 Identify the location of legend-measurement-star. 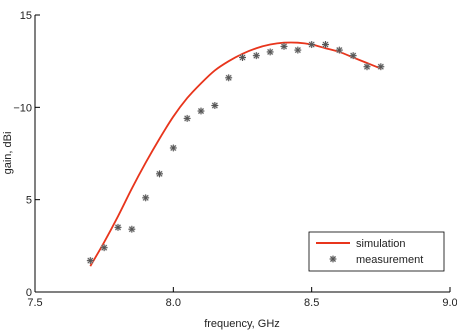
(333, 259).